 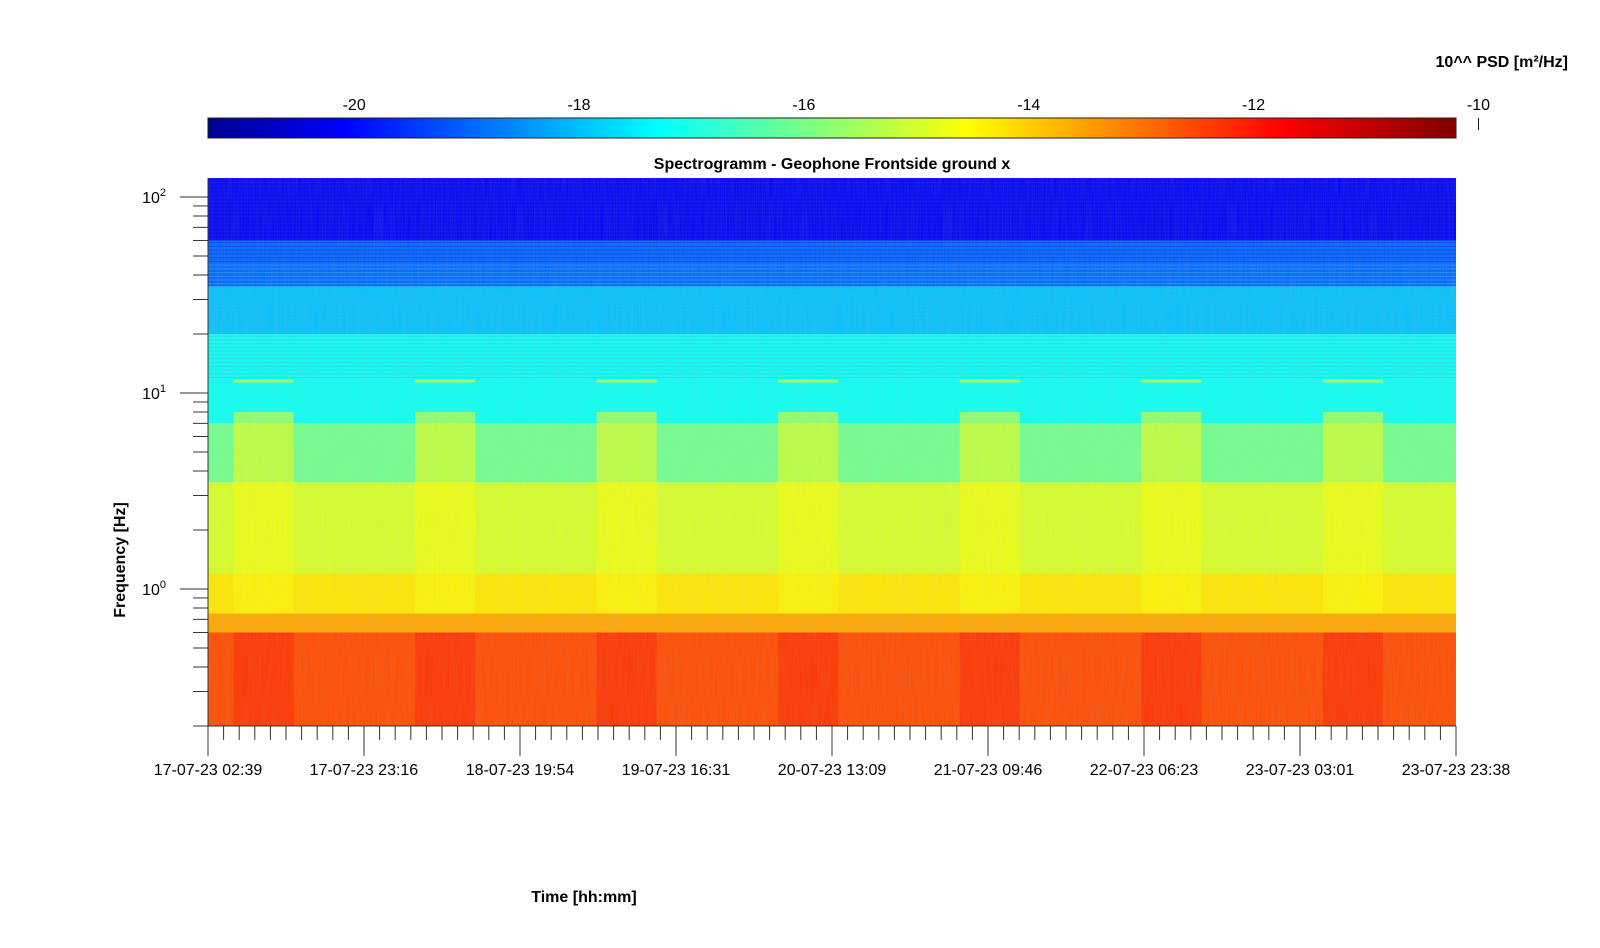 What do you see at coordinates (520, 770) in the screenshot?
I see `x-tick-label: 18-07-23 19:54` at bounding box center [520, 770].